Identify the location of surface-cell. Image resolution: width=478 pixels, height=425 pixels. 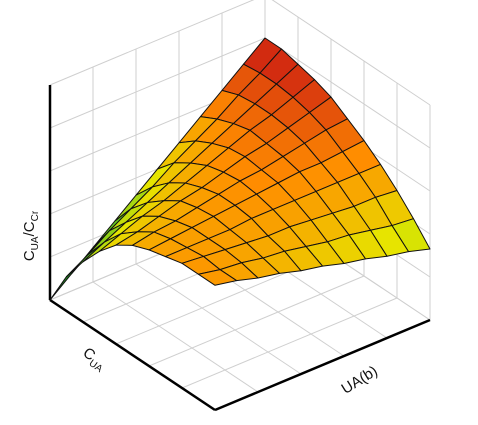
(217, 277).